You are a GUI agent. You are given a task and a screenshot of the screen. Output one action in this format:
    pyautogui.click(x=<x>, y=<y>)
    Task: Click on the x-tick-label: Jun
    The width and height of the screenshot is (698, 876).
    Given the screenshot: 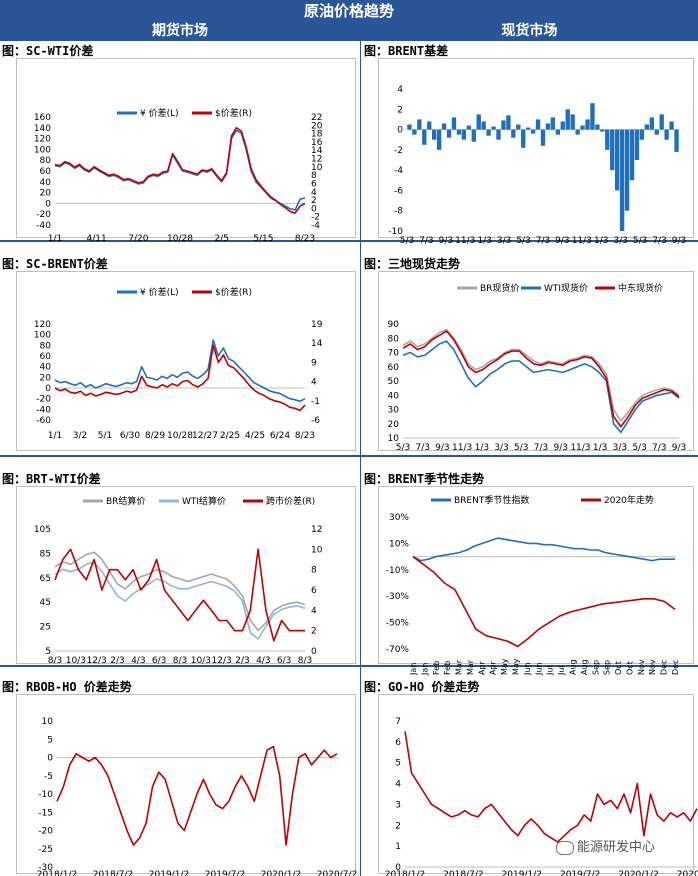 What is the action you would take?
    pyautogui.click(x=538, y=670)
    